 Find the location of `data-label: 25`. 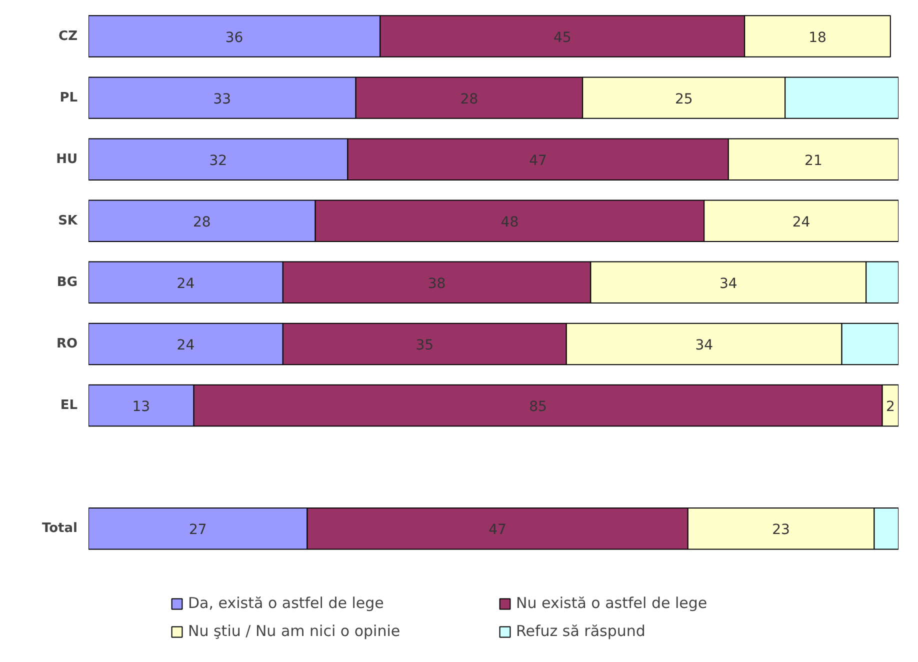

data-label: 25 is located at coordinates (683, 99).